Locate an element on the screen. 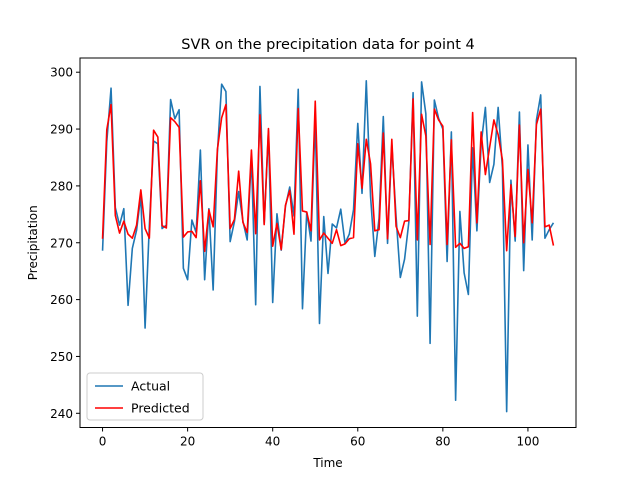 Image resolution: width=640 pixels, height=480 pixels. y-tick-label: 260 is located at coordinates (61, 300).